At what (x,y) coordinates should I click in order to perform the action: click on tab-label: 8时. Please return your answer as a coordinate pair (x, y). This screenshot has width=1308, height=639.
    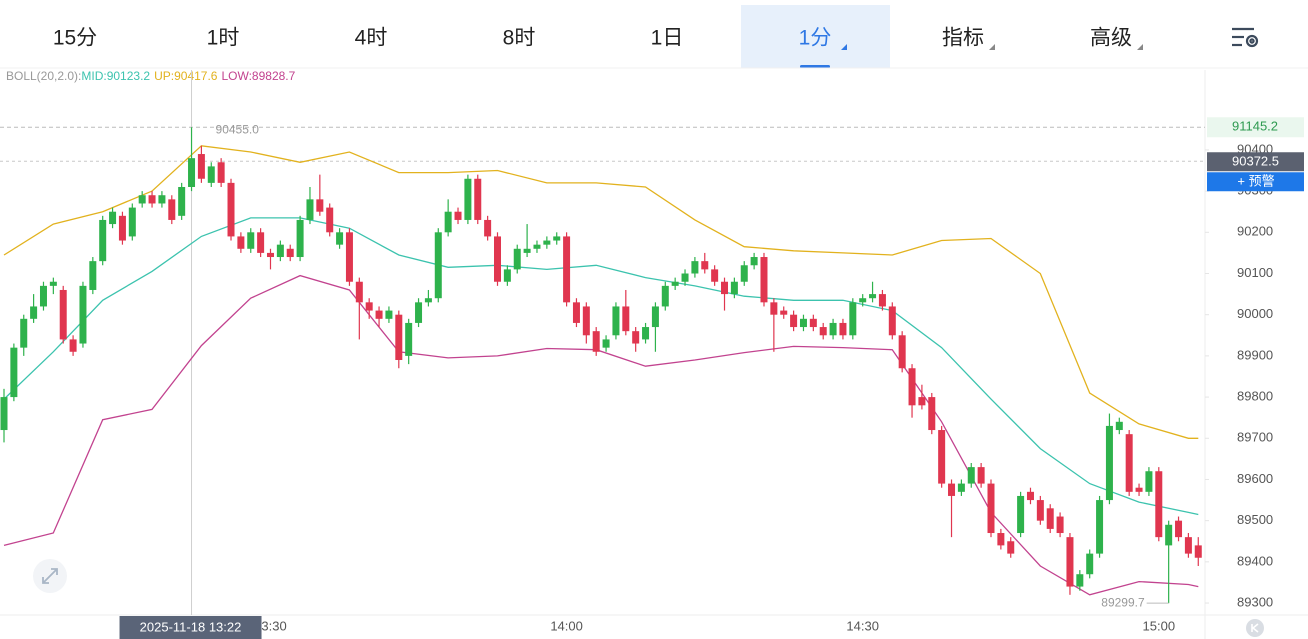
    Looking at the image, I should click on (519, 38).